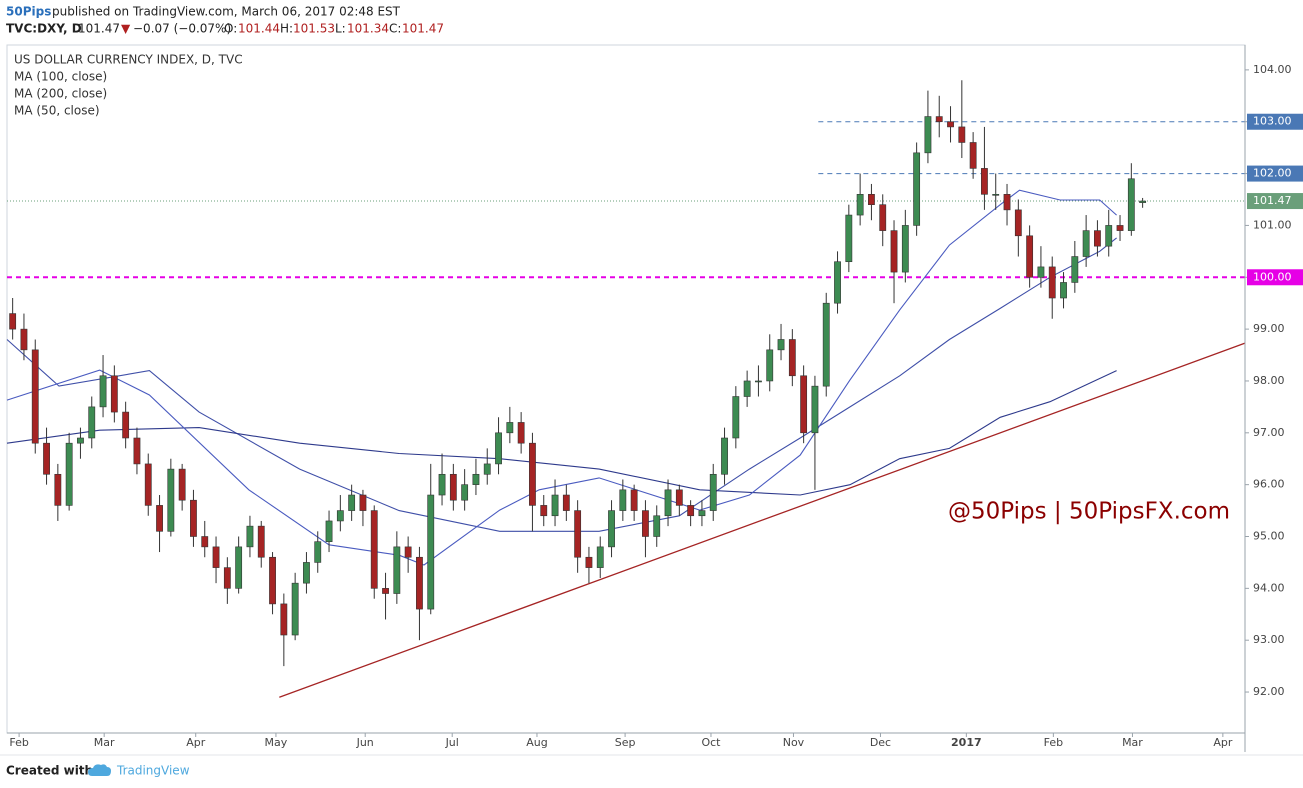  What do you see at coordinates (423, 29) in the screenshot?
I see `close-value: 101.47` at bounding box center [423, 29].